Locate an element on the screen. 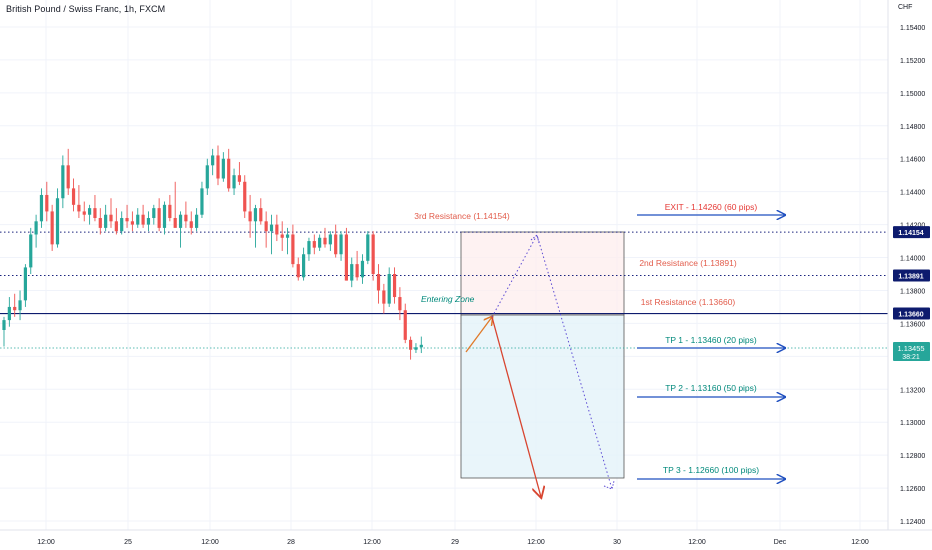 This screenshot has height=550, width=932. level-price-text: 1.14154 is located at coordinates (910, 233).